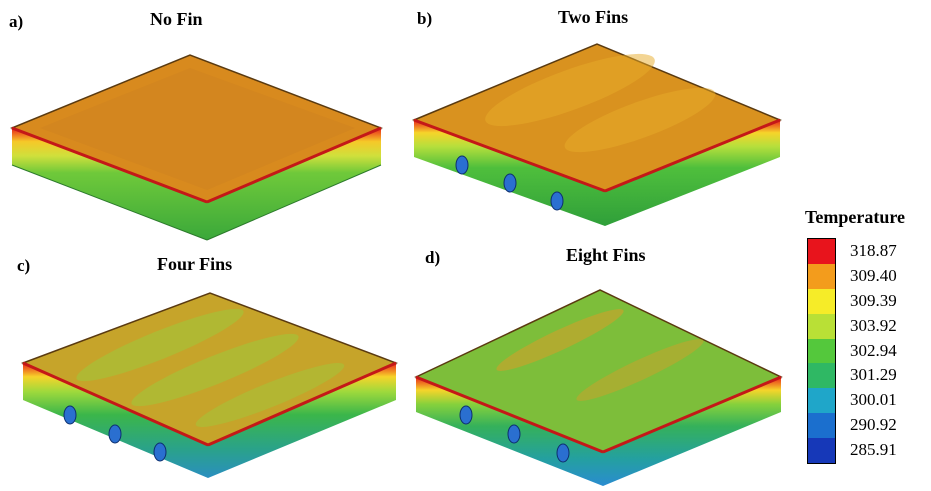  What do you see at coordinates (195, 264) in the screenshot?
I see `panel-c-title: Four Fins` at bounding box center [195, 264].